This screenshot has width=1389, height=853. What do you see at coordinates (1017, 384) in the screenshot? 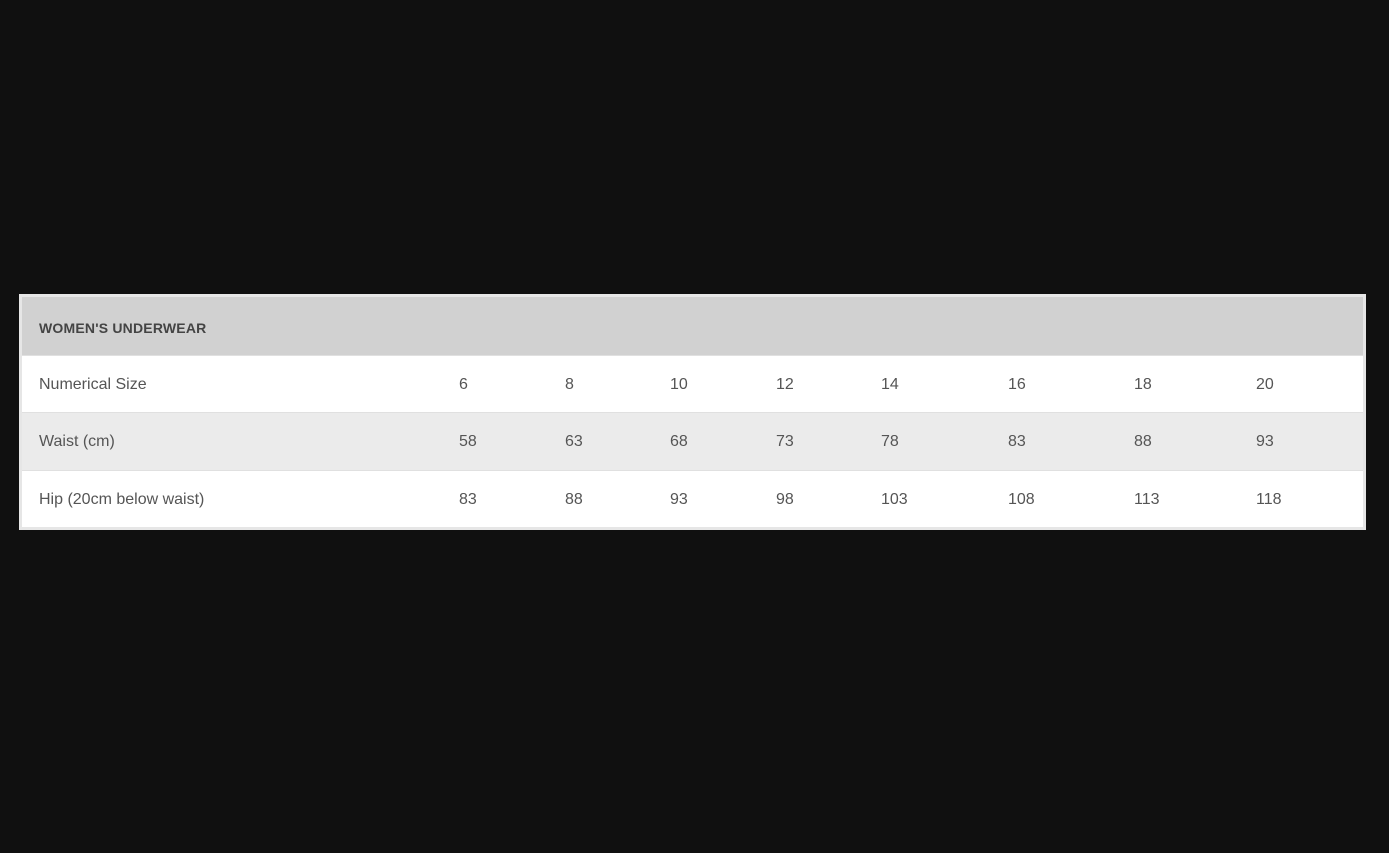
I see `table-cell: 16` at bounding box center [1017, 384].